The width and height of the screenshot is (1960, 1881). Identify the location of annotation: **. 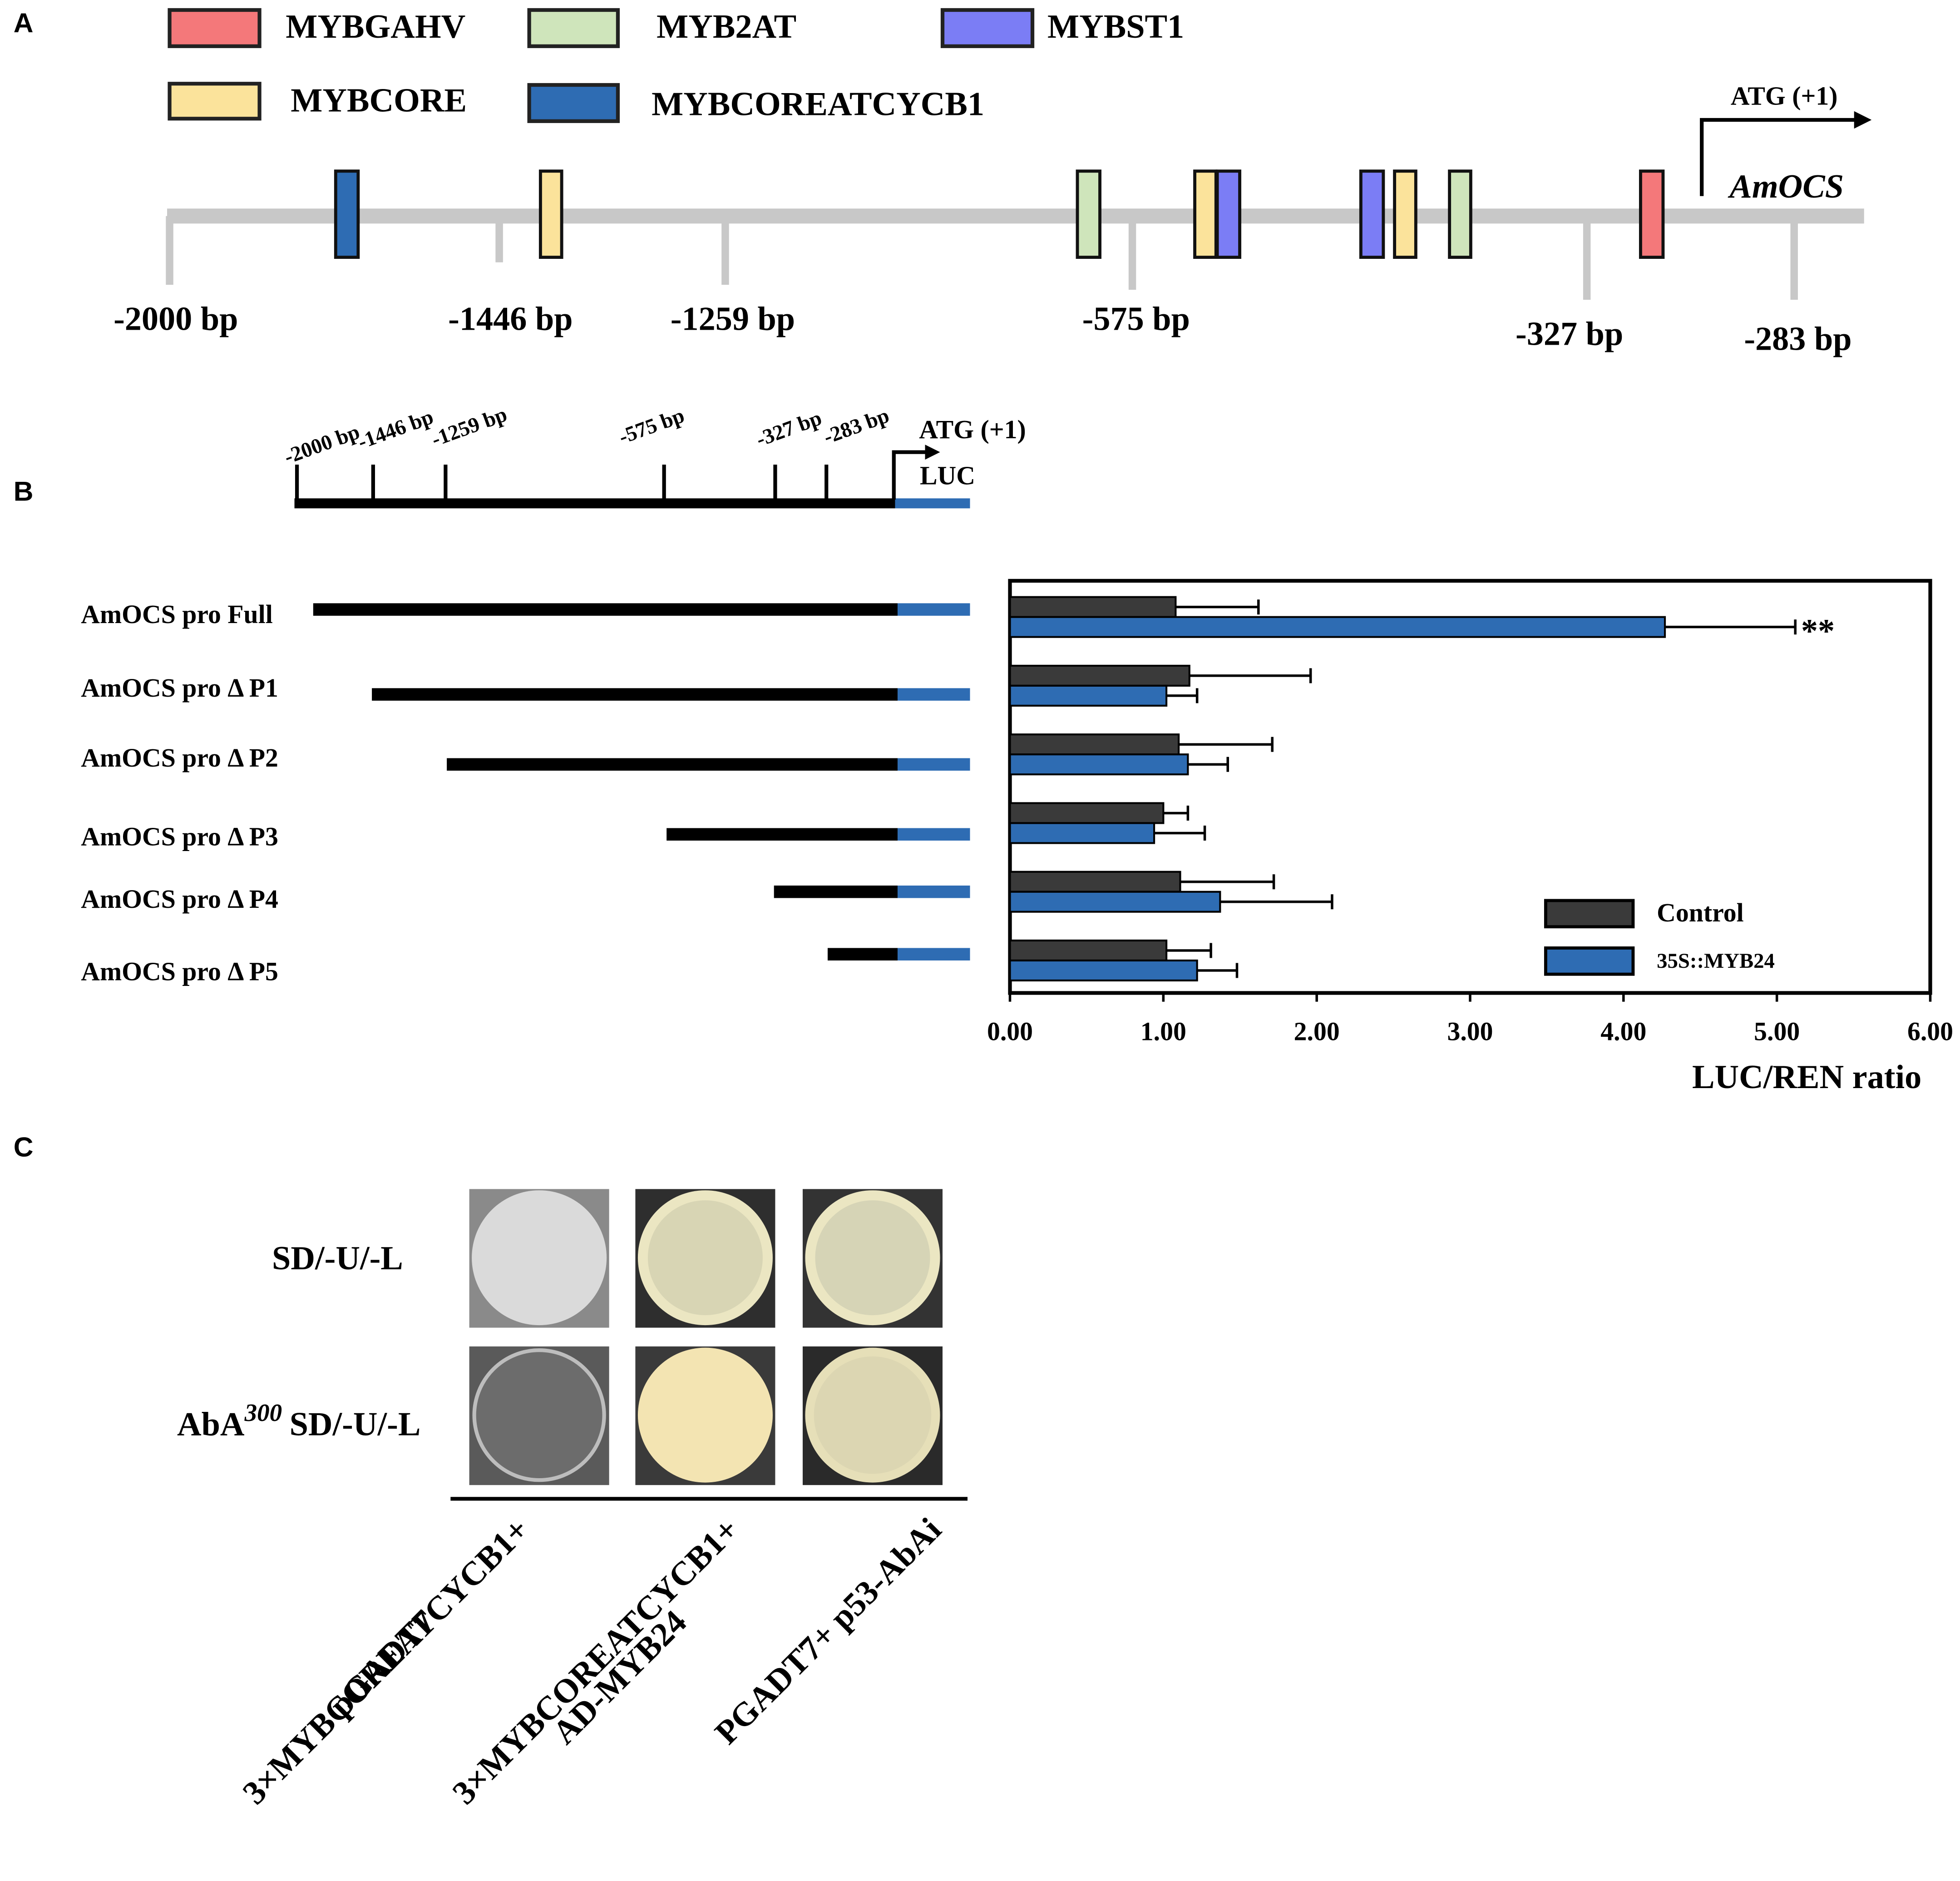
(1818, 631).